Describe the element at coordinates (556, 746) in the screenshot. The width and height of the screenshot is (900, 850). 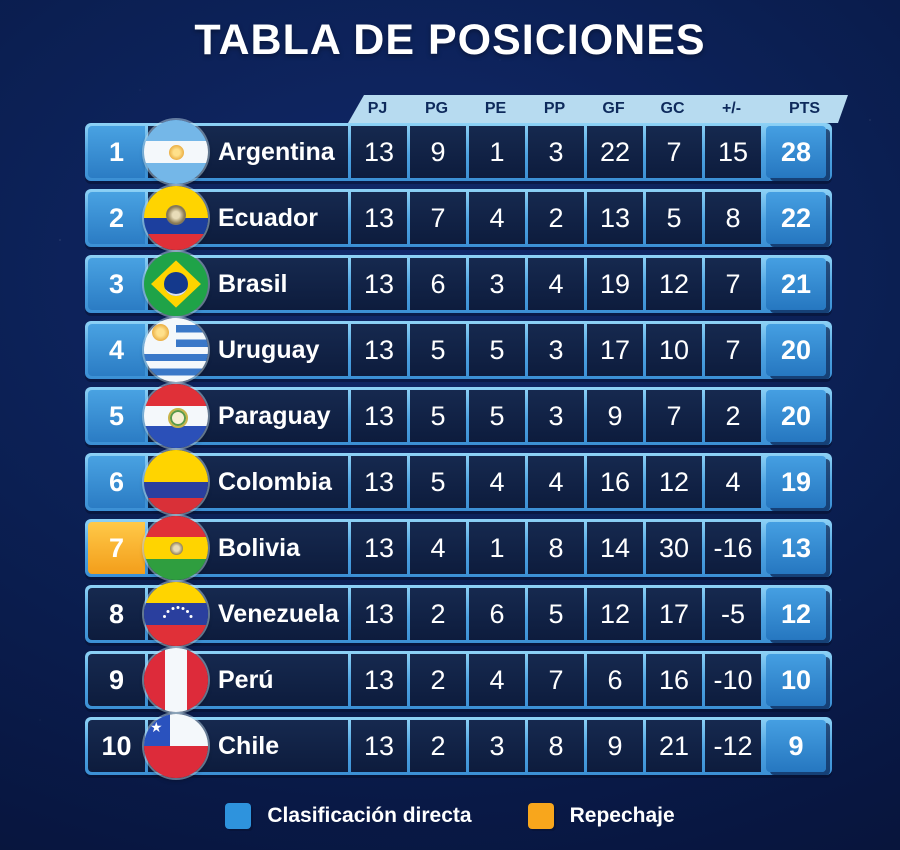
I see `stat-pp: 8` at that location.